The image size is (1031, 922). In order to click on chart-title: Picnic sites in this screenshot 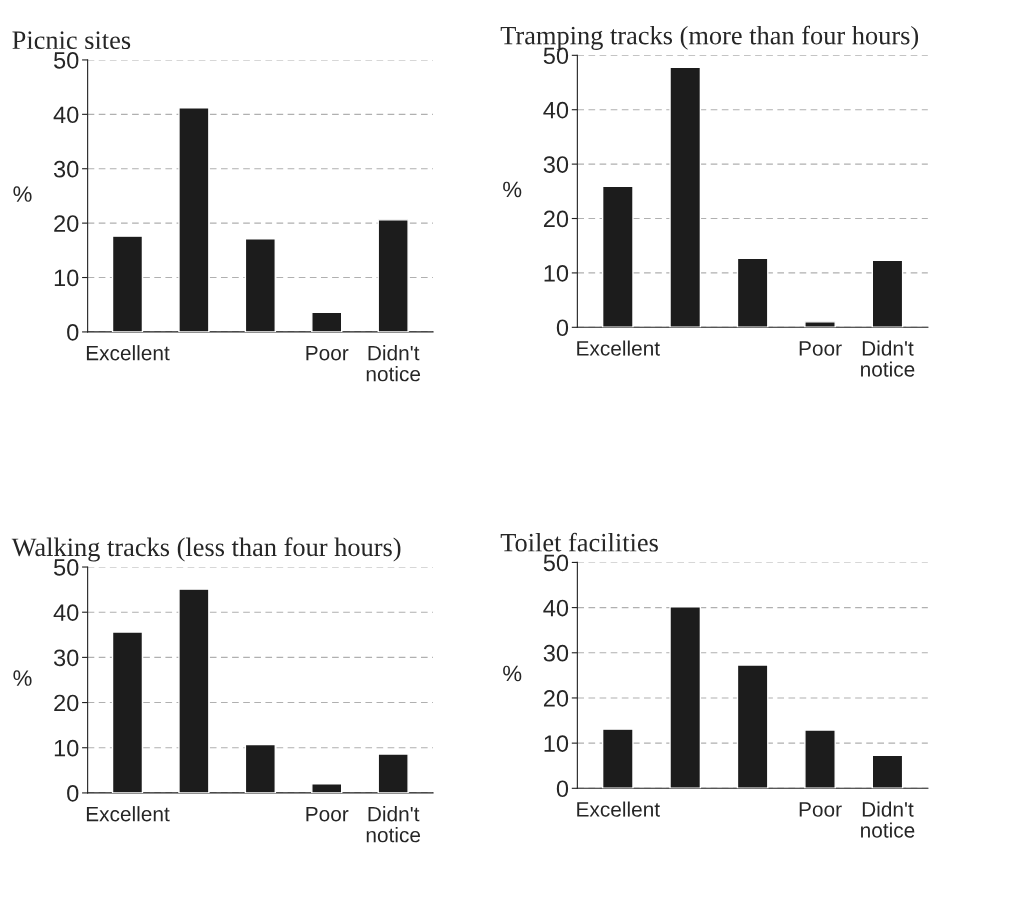, I will do `click(71, 40)`.